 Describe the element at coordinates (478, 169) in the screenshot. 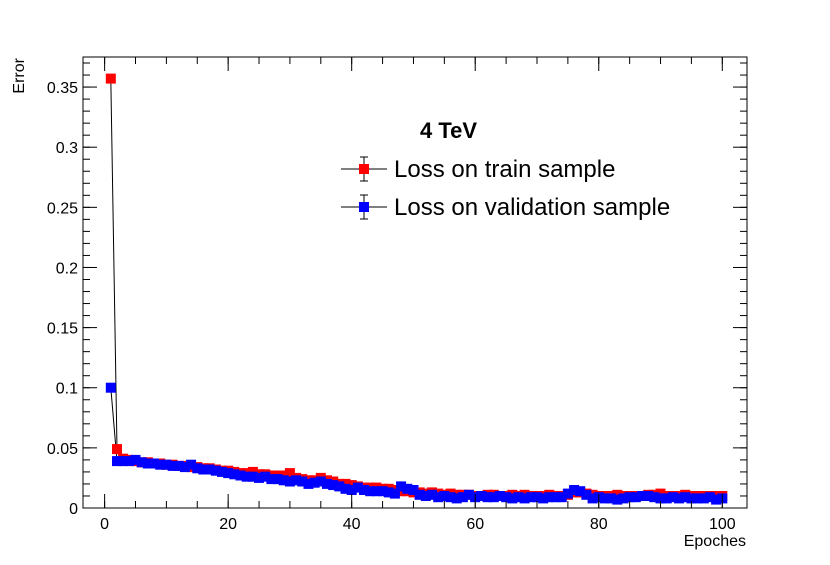

I see `legend-entry-train: Loss on train sample` at that location.